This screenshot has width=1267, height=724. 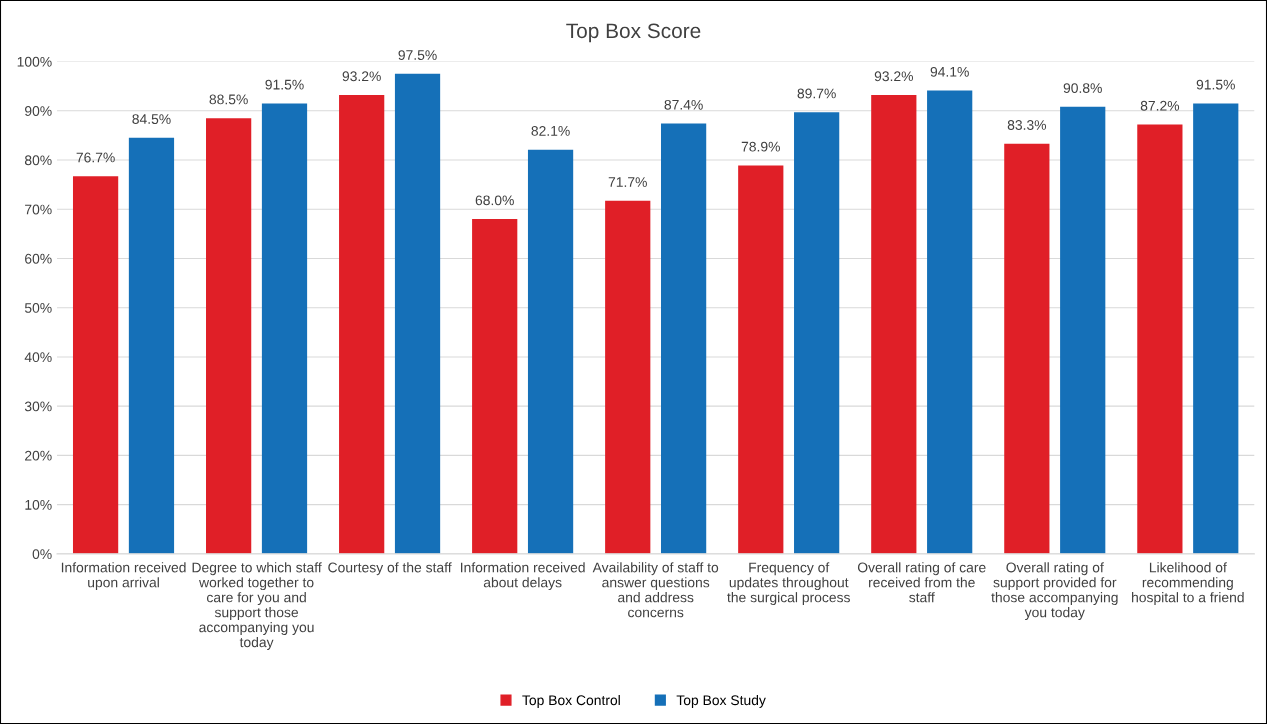 I want to click on data-label: 97.5%, so click(x=417, y=55).